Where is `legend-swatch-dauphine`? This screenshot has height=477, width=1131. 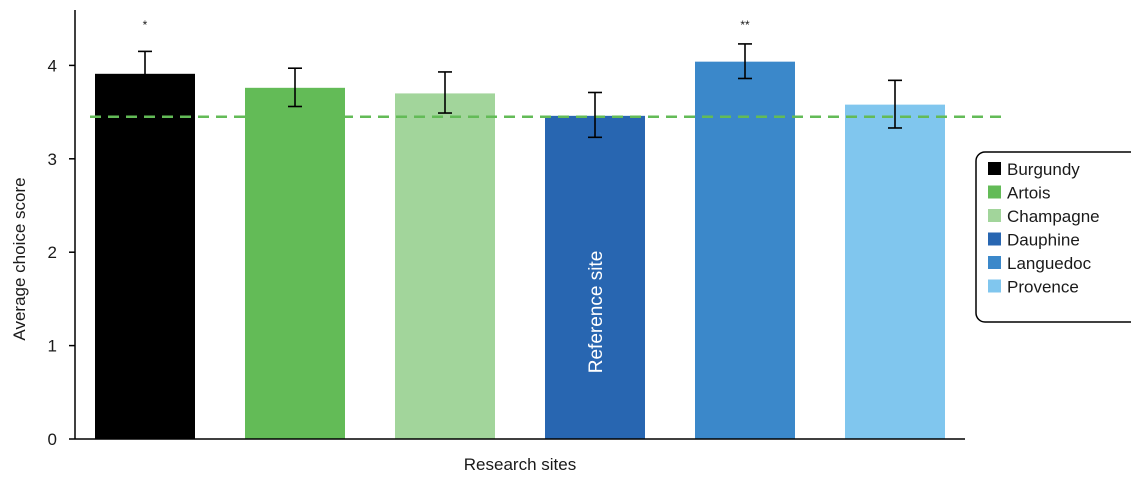 legend-swatch-dauphine is located at coordinates (994, 239).